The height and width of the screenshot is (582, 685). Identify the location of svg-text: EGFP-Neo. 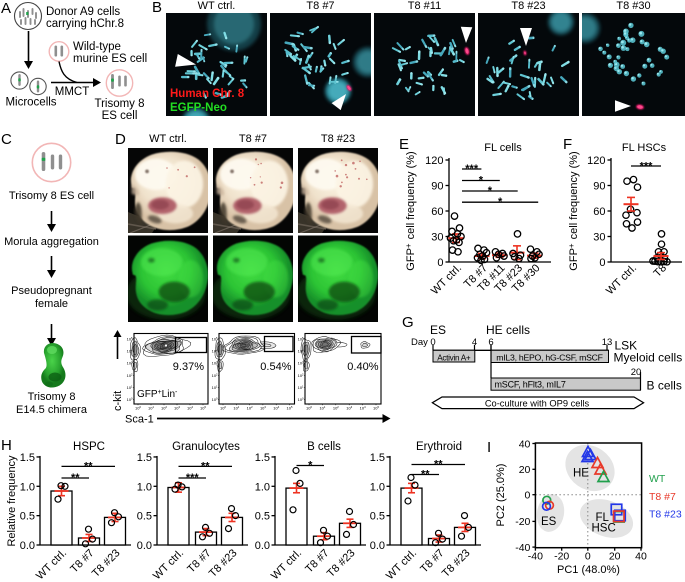
(198, 108).